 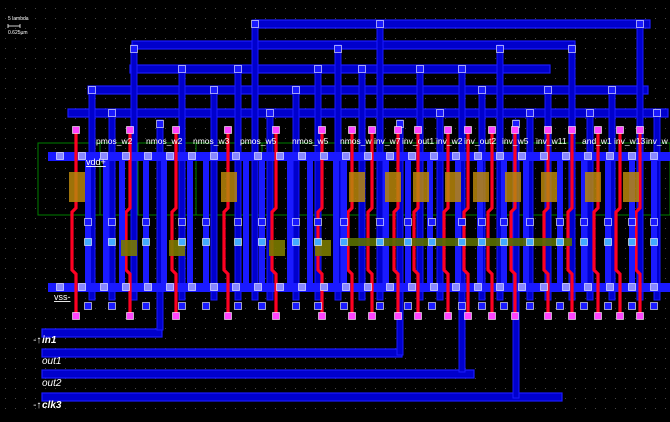 I want to click on metal2-riser, so click(x=182, y=182).